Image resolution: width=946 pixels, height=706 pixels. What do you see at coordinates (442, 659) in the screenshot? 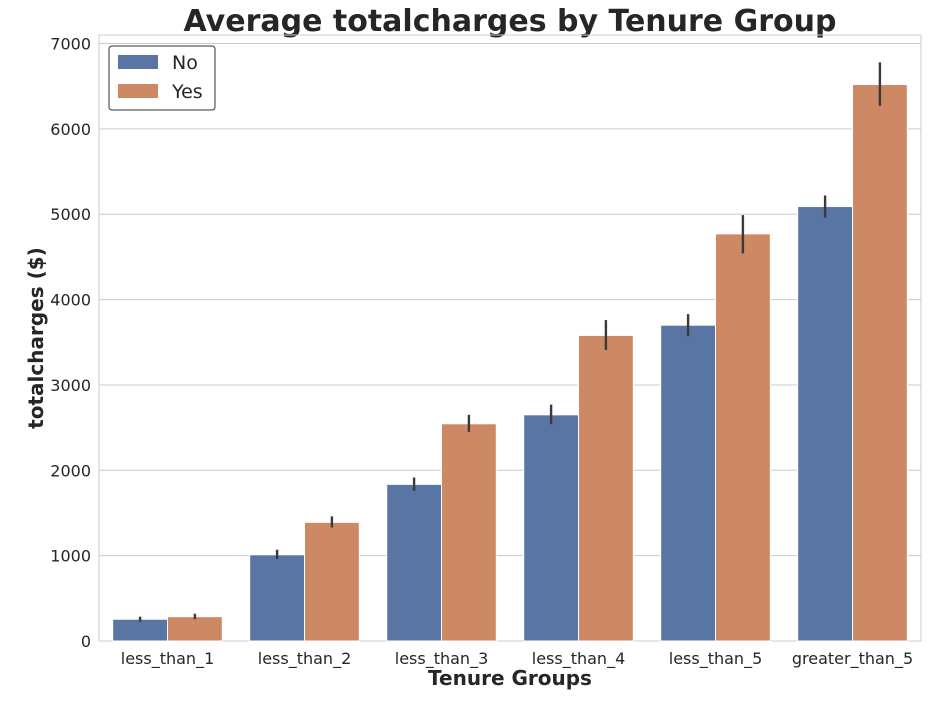
I see `x-tick-label: less_than_3` at bounding box center [442, 659].